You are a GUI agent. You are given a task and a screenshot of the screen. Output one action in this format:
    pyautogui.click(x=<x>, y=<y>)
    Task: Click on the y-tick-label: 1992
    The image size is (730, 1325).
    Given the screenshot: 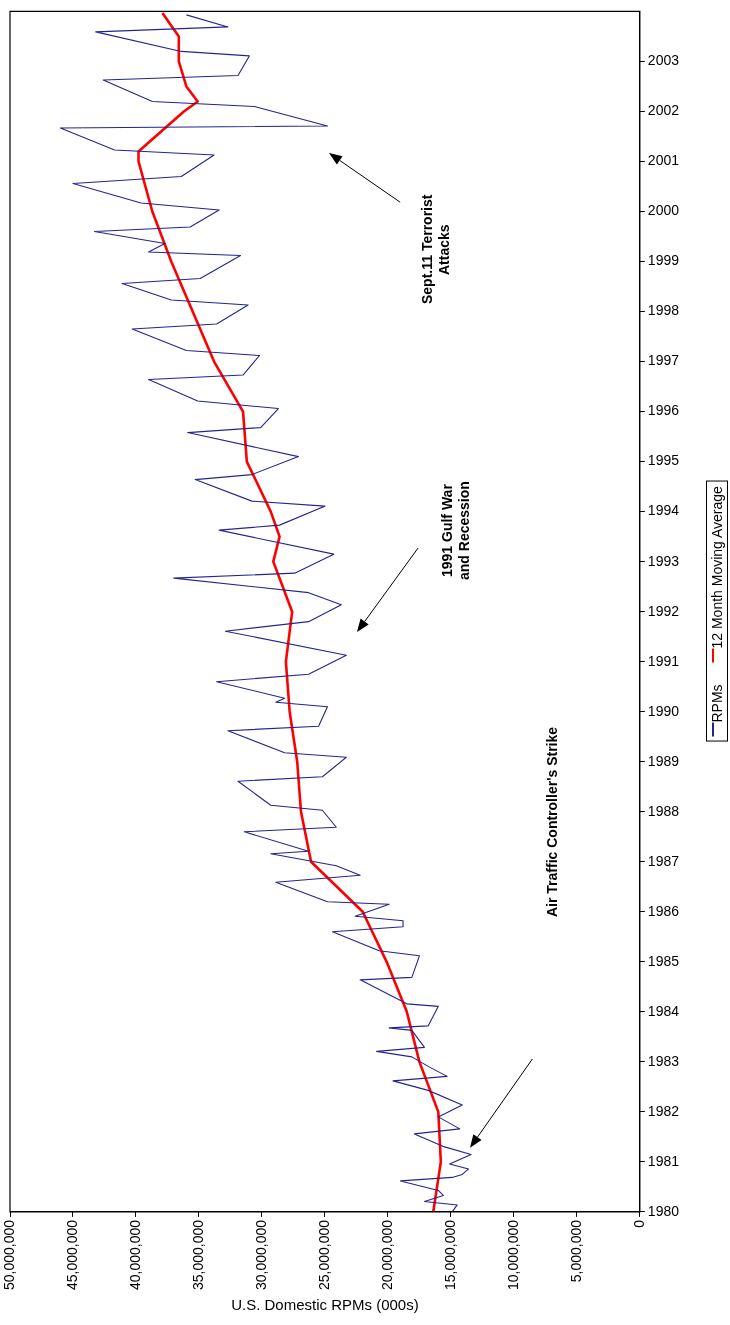 What is the action you would take?
    pyautogui.click(x=663, y=610)
    